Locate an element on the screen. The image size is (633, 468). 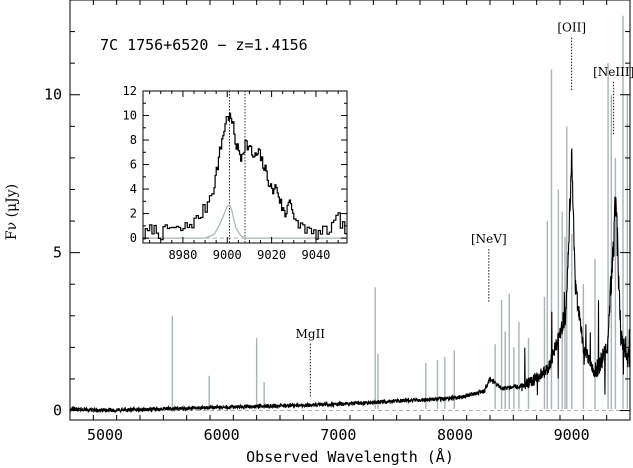
y-tick-label: 10 is located at coordinates (53, 95).